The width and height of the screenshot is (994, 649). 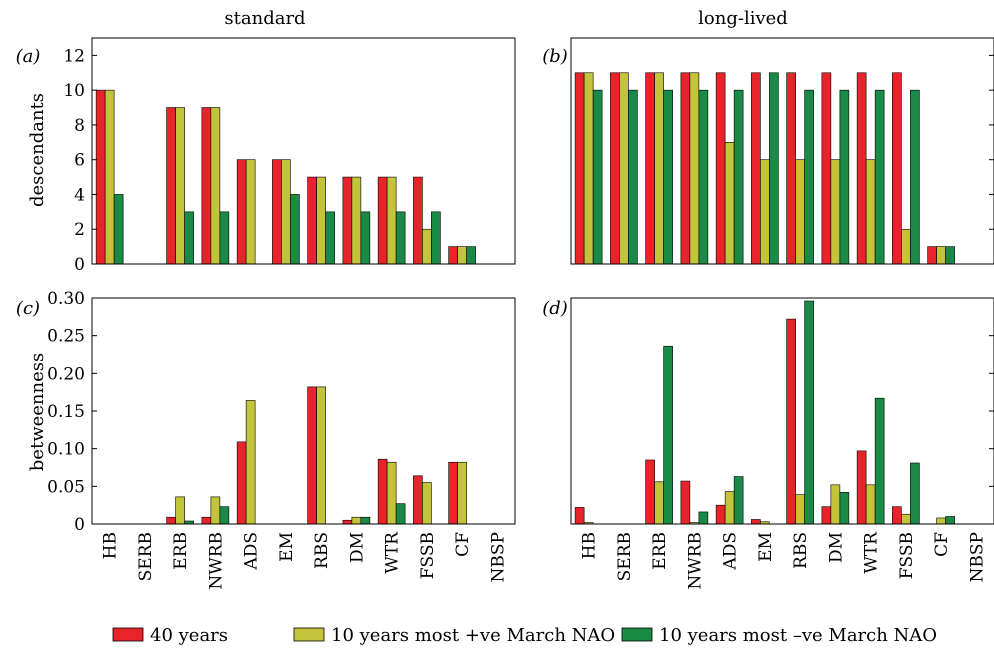 What do you see at coordinates (74, 56) in the screenshot?
I see `y-tick-label: 12` at bounding box center [74, 56].